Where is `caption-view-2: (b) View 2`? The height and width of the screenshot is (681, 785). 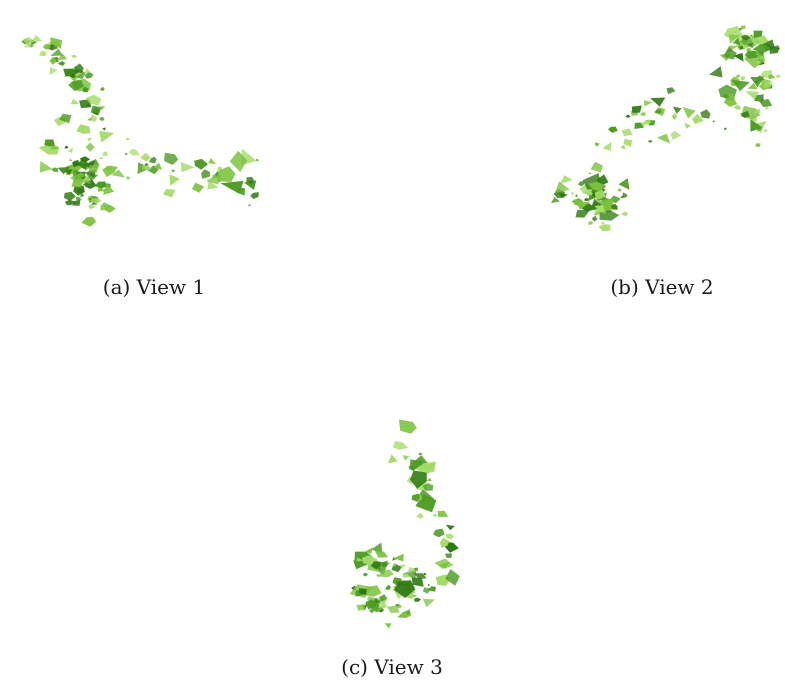 caption-view-2: (b) View 2 is located at coordinates (662, 287).